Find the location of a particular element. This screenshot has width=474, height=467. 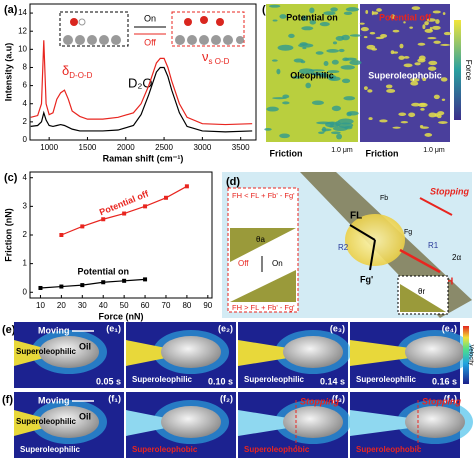

image-label: Superoleophobic is located at coordinates (405, 75).